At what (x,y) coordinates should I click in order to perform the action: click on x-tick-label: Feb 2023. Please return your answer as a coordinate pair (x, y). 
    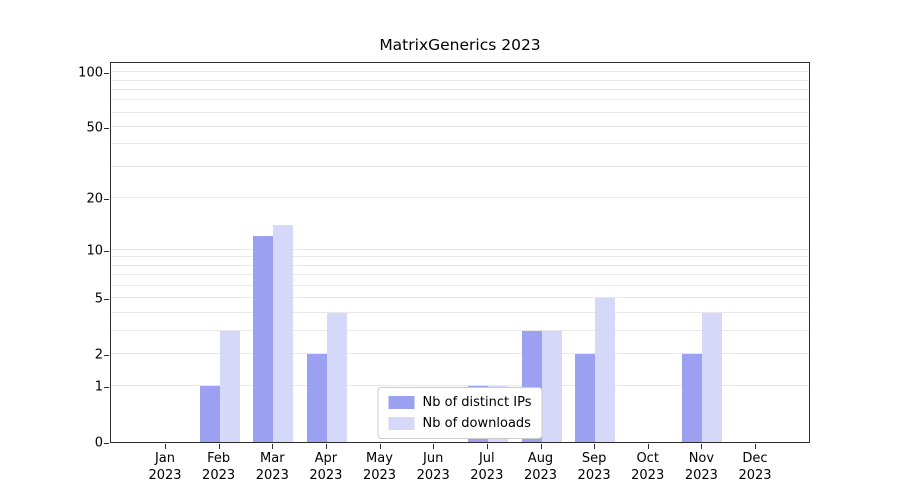
    Looking at the image, I should click on (219, 467).